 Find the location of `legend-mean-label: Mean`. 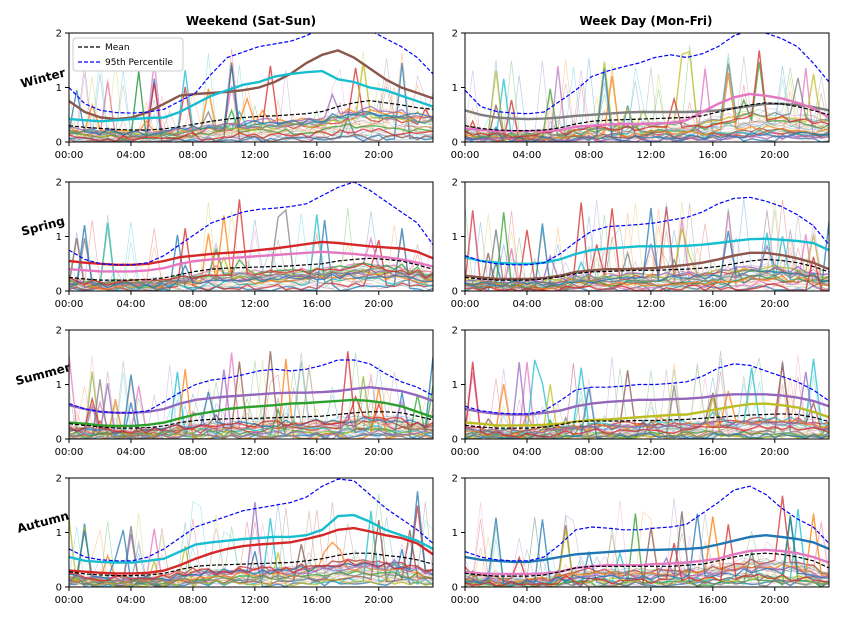

legend-mean-label: Mean is located at coordinates (117, 48).